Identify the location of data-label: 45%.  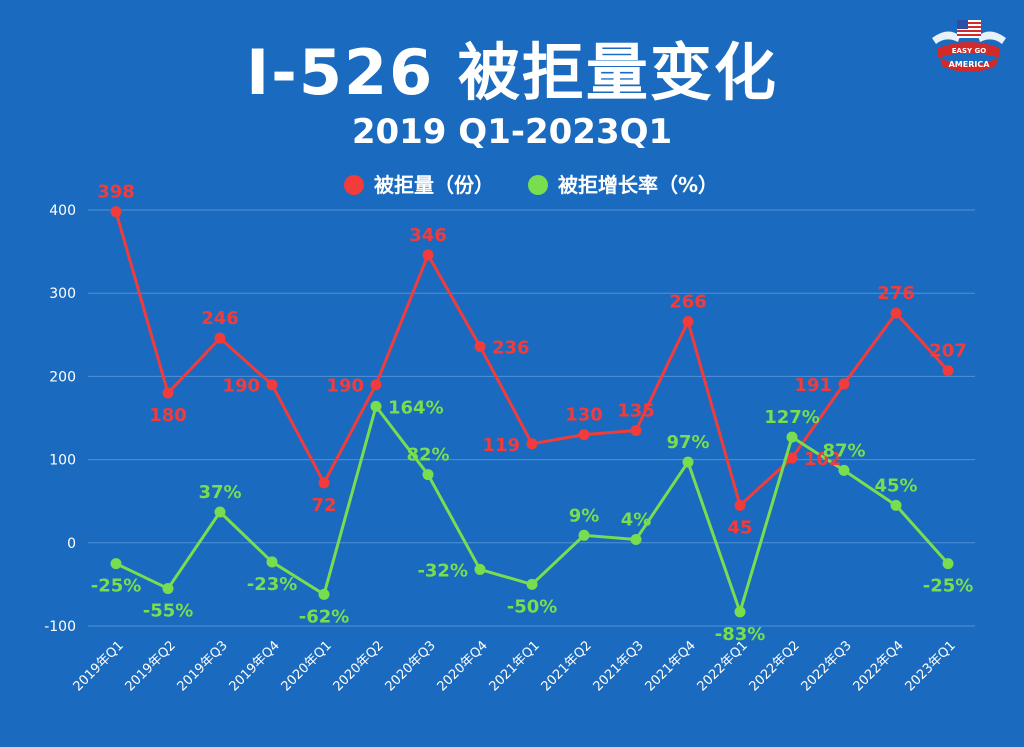
(895, 485).